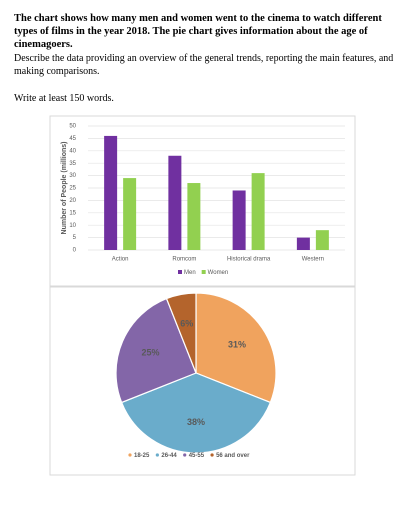 This screenshot has width=417, height=512. Describe the element at coordinates (142, 456) in the screenshot. I see `legend-label: 18-25` at that location.